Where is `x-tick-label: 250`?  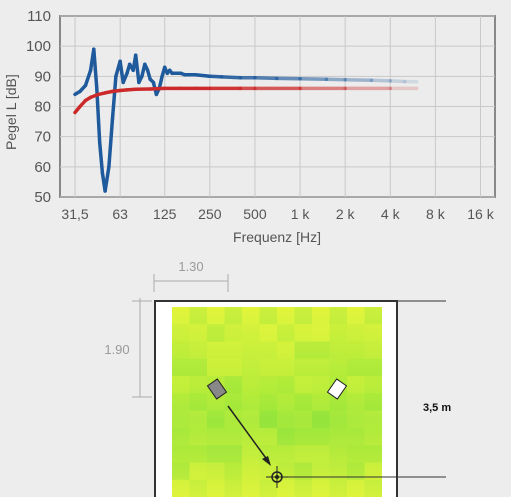
x-tick-label: 250 is located at coordinates (210, 214).